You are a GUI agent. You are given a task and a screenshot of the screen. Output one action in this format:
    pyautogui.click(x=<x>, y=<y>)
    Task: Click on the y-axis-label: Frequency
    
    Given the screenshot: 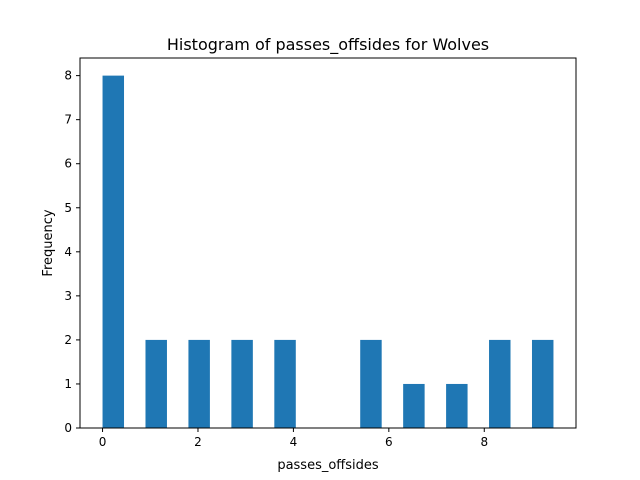 What is the action you would take?
    pyautogui.click(x=48, y=242)
    